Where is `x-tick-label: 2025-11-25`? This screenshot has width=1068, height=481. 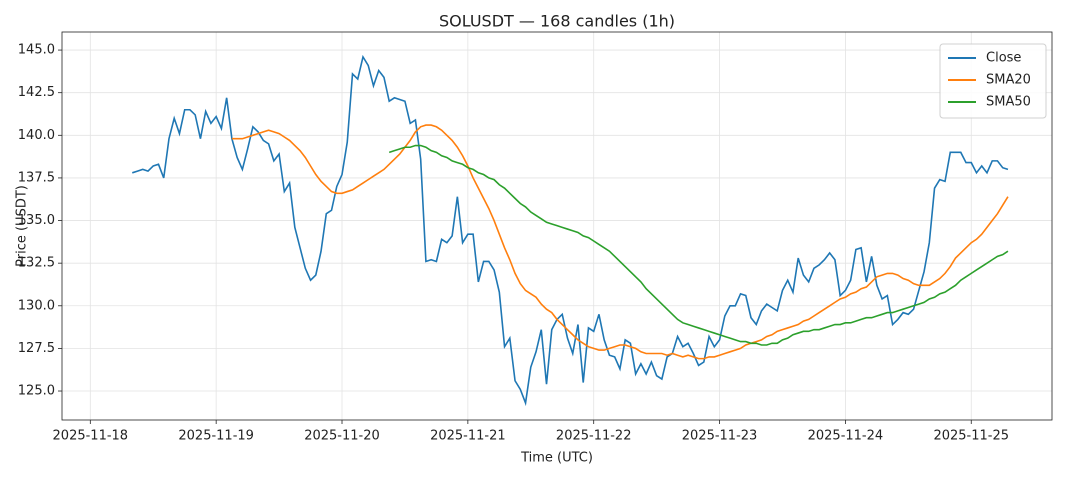
x-tick-label: 2025-11-25 is located at coordinates (971, 436).